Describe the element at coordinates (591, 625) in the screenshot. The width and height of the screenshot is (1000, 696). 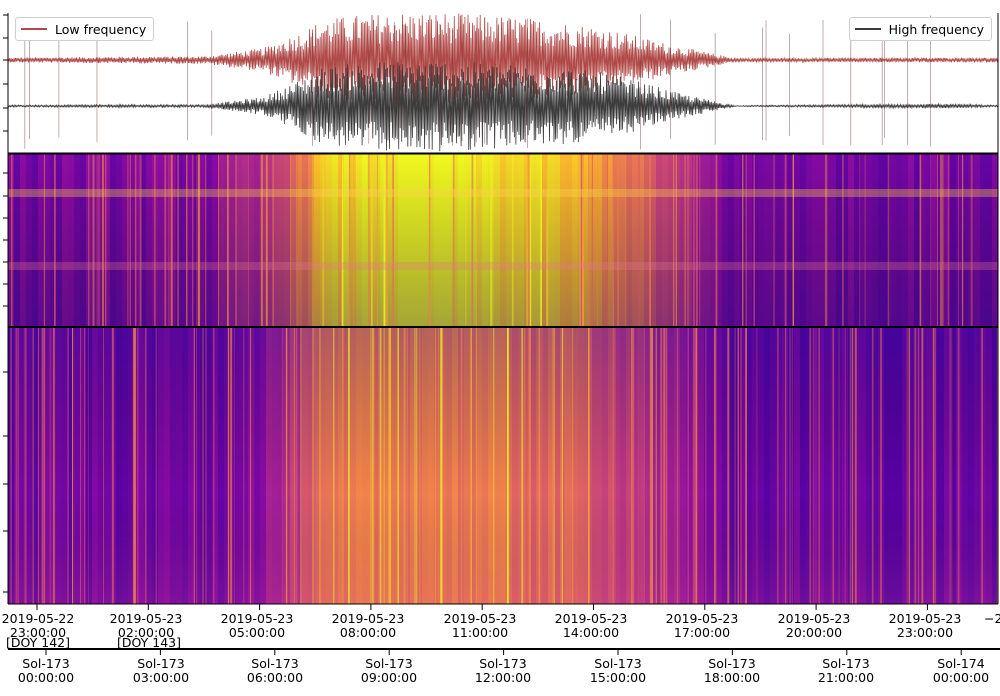
I see `utc-tick-label-5: 2019-05-23 14:00:00` at that location.